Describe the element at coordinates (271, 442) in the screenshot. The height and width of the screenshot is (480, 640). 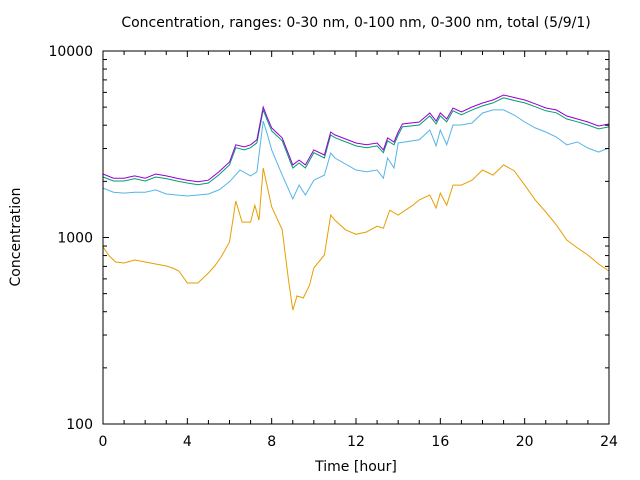
I see `x-tick-label: 8` at that location.